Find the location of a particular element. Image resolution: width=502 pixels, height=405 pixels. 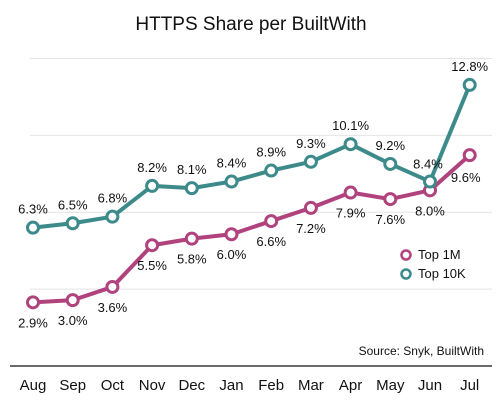

data-label-top-1m: 7.2% is located at coordinates (311, 228).